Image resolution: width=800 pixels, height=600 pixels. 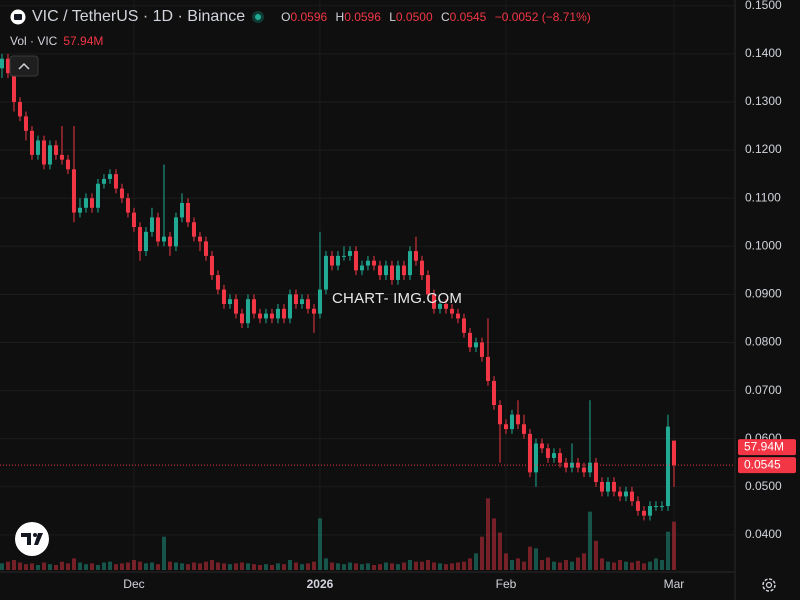 What do you see at coordinates (309, 17) in the screenshot?
I see `open-value: 0.0596` at bounding box center [309, 17].